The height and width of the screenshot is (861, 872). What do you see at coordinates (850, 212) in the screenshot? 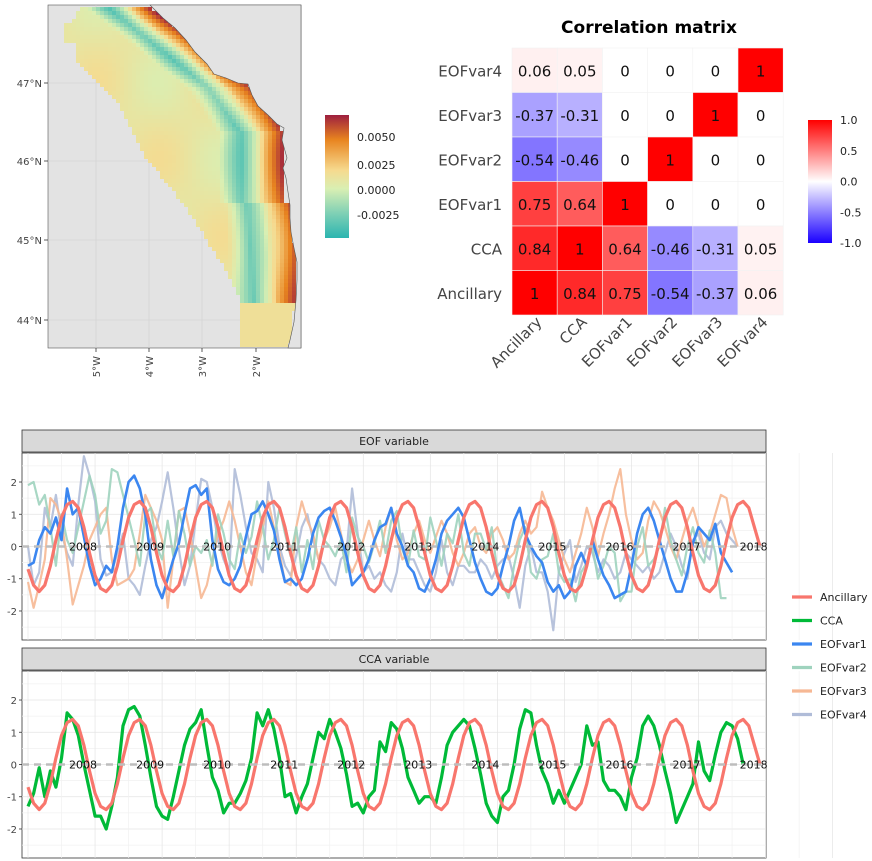
I see `correlation-colorbar-label: -0.5` at bounding box center [850, 212].